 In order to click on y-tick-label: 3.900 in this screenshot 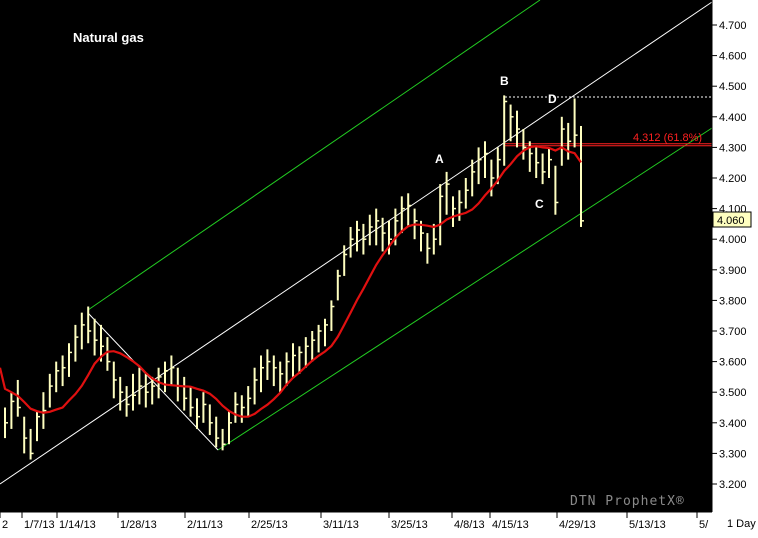, I will do `click(733, 271)`.